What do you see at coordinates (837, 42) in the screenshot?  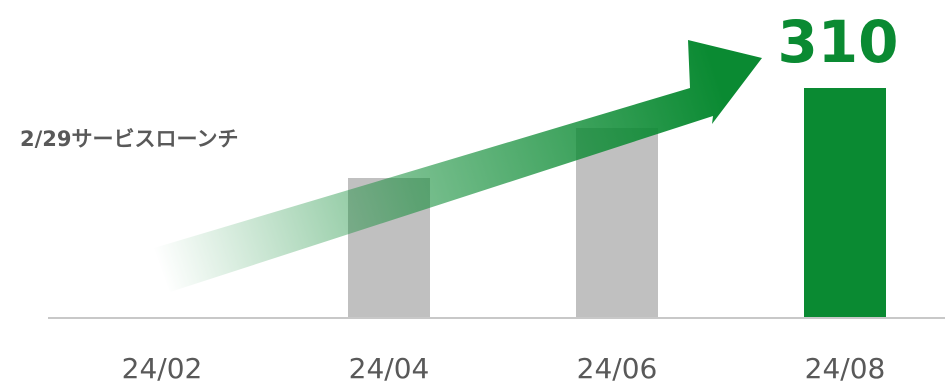 I see `highlight-value-label: 310` at bounding box center [837, 42].